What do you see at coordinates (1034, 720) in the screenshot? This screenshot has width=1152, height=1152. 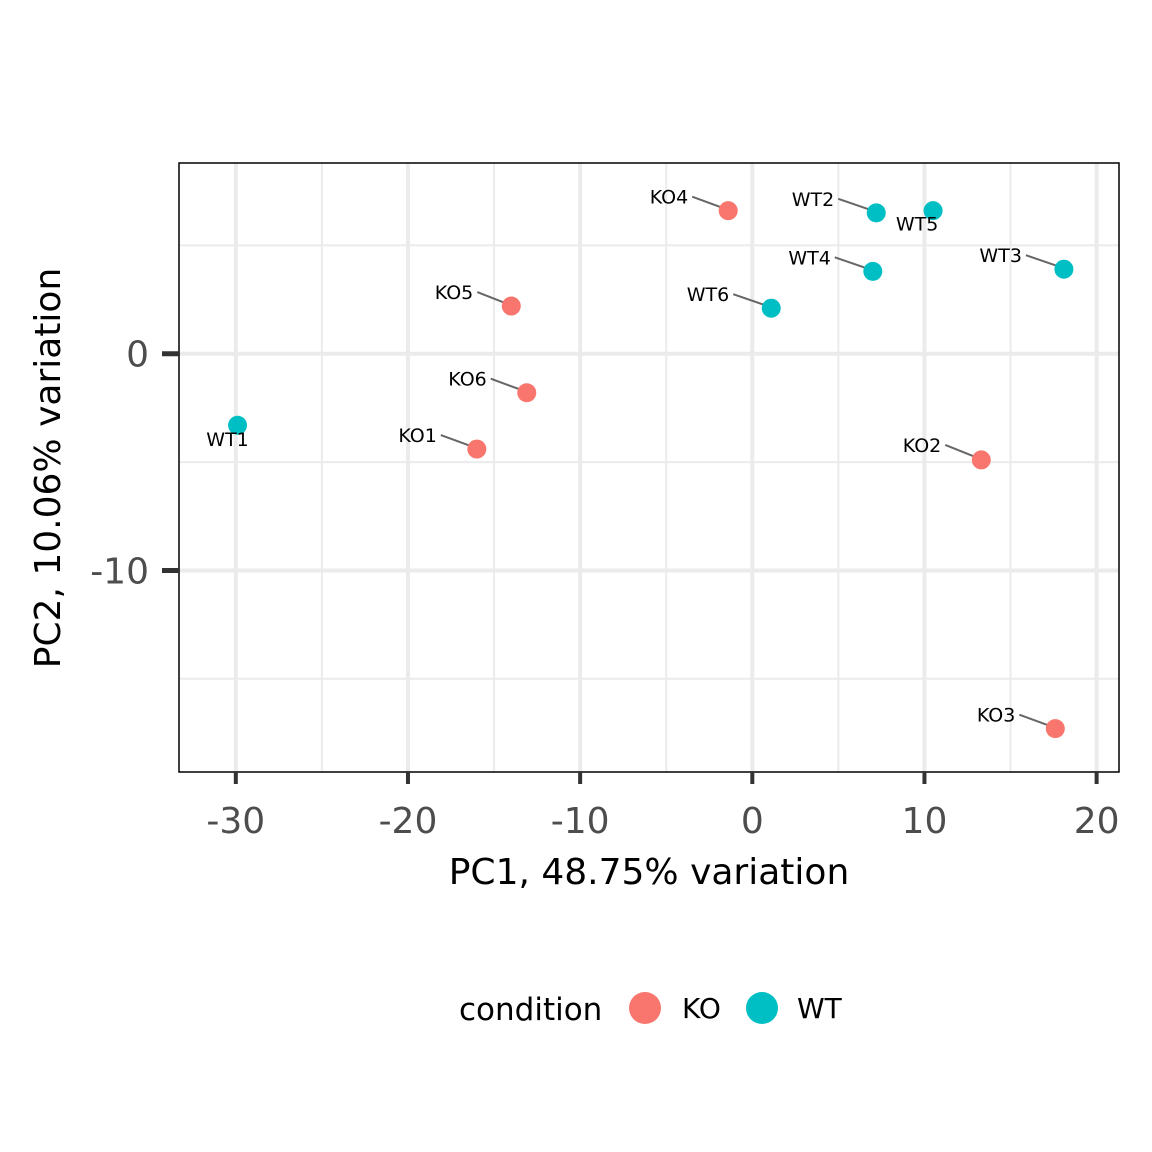 I see `label-leader-ko3` at bounding box center [1034, 720].